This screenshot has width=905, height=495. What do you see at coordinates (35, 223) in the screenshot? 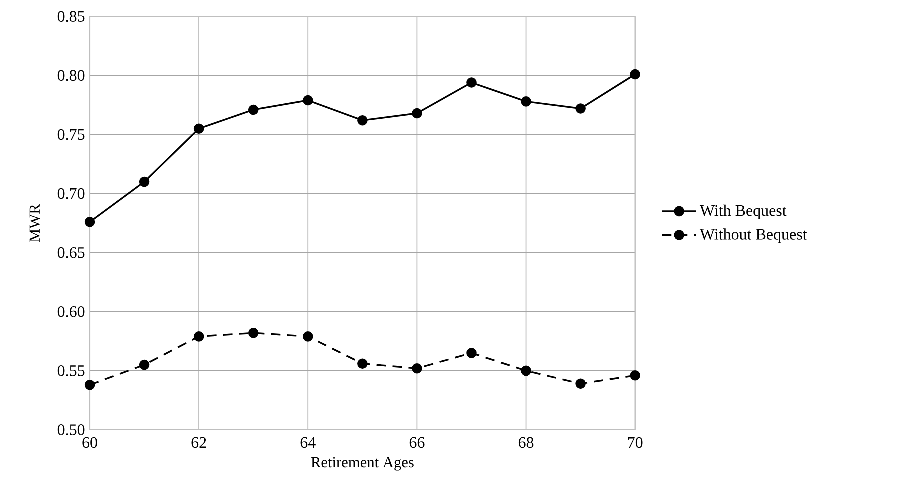
I see `y-axis-title: MWR` at bounding box center [35, 223].